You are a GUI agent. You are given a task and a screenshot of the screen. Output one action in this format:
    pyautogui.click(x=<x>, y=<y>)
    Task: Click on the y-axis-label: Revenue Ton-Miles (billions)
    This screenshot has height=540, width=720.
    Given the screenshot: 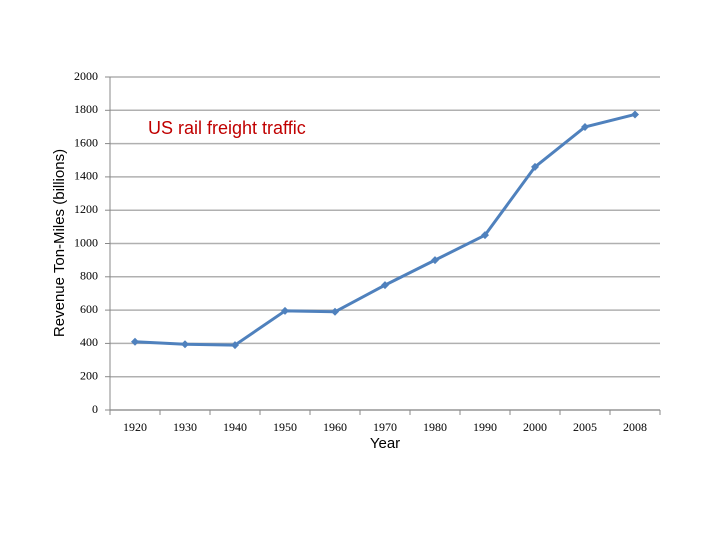 What is the action you would take?
    pyautogui.click(x=59, y=243)
    